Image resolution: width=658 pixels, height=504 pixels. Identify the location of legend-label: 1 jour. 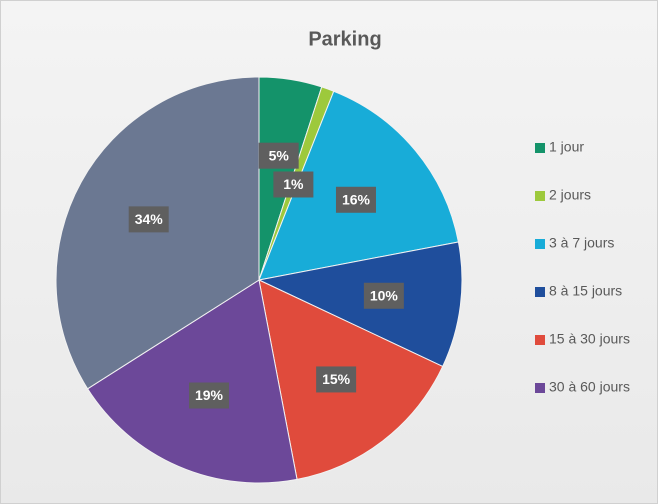
(566, 147).